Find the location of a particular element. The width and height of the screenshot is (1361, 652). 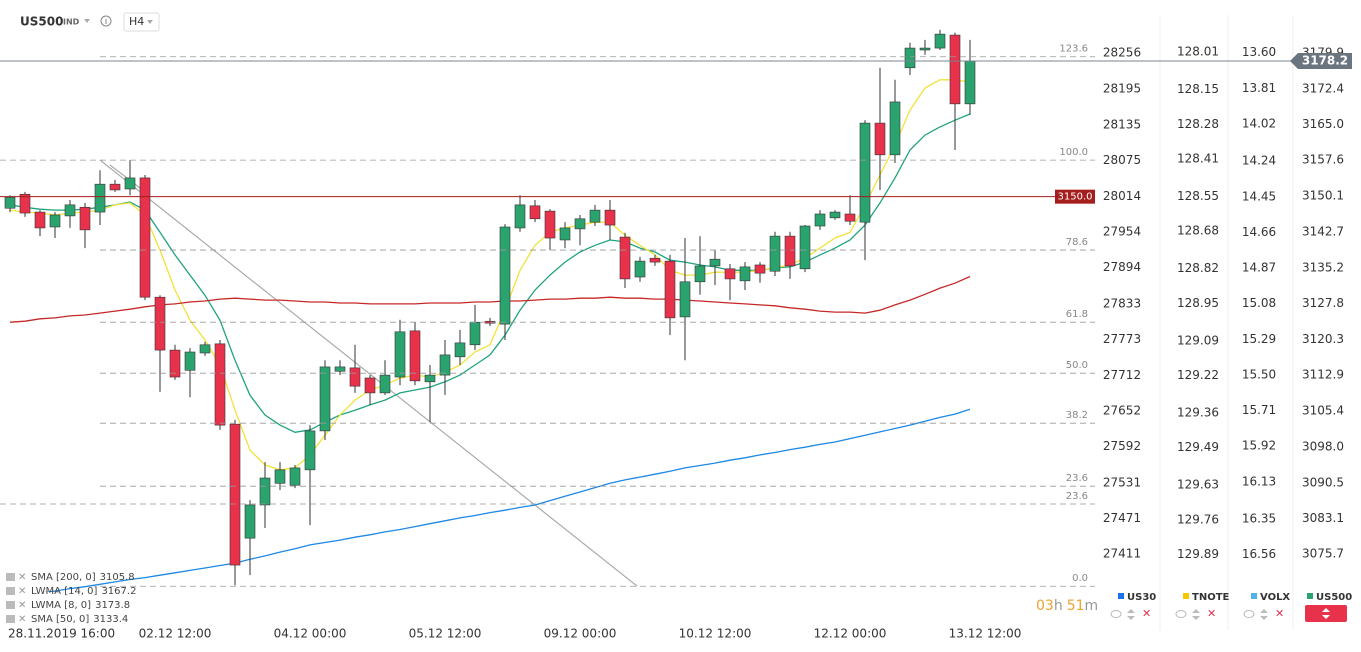

y-tick-label: 3075.7 is located at coordinates (1323, 554).